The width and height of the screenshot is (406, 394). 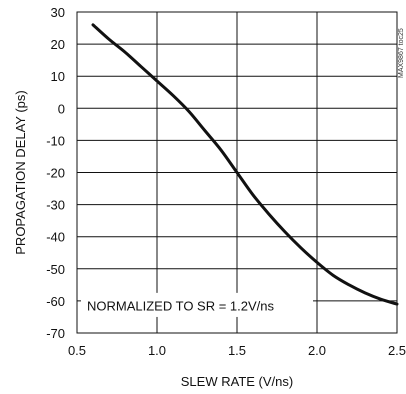 I want to click on y-tick-label: -50, so click(x=55, y=269).